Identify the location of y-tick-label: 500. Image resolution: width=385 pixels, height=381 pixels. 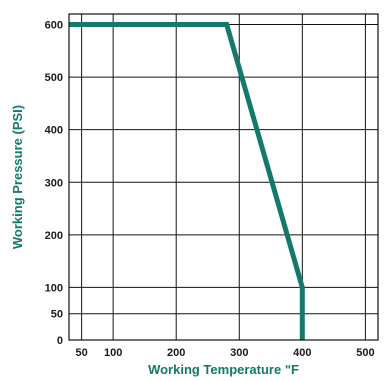
(54, 78).